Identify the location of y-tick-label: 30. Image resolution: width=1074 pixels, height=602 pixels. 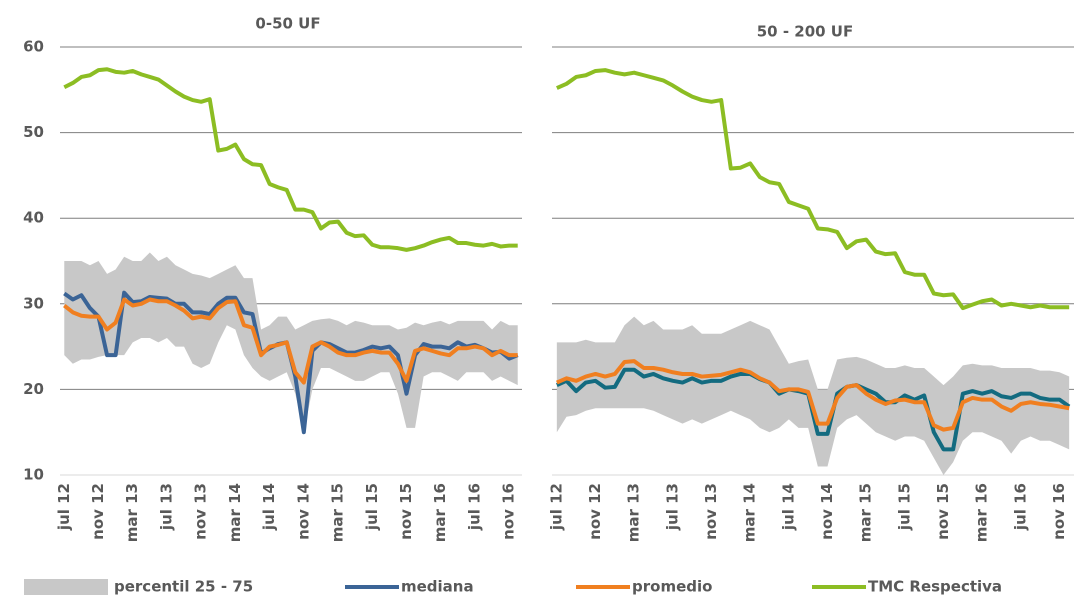
(33, 303).